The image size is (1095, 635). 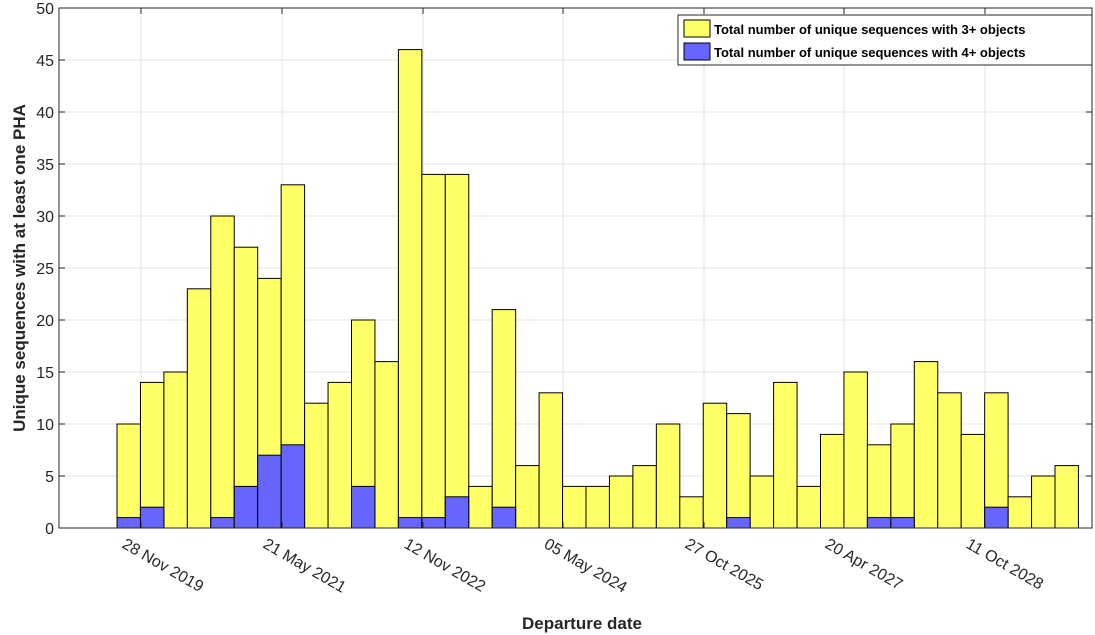 What do you see at coordinates (863, 565) in the screenshot?
I see `x-tick-label: 20 Apr 2027` at bounding box center [863, 565].